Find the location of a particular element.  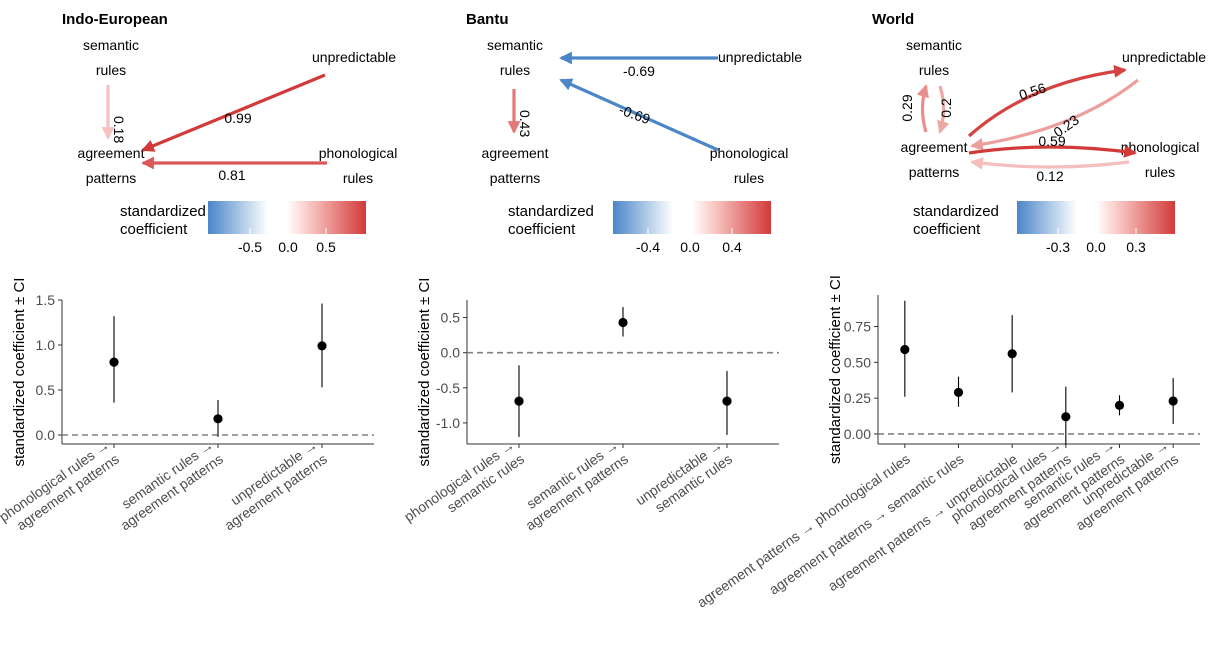

colorbar: standardized coefficient -0.5 0.0 0.5 is located at coordinates (243, 228).